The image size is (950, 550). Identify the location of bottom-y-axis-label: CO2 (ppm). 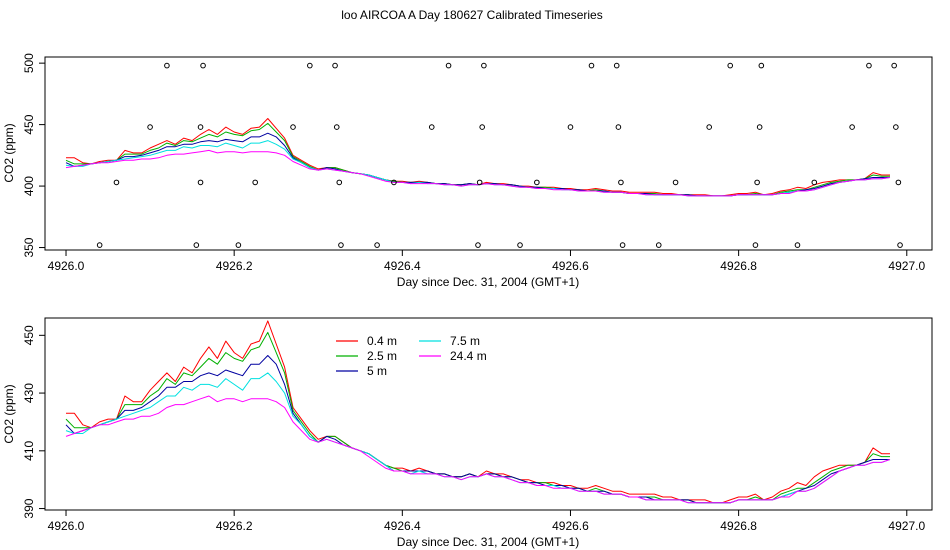
(9, 413).